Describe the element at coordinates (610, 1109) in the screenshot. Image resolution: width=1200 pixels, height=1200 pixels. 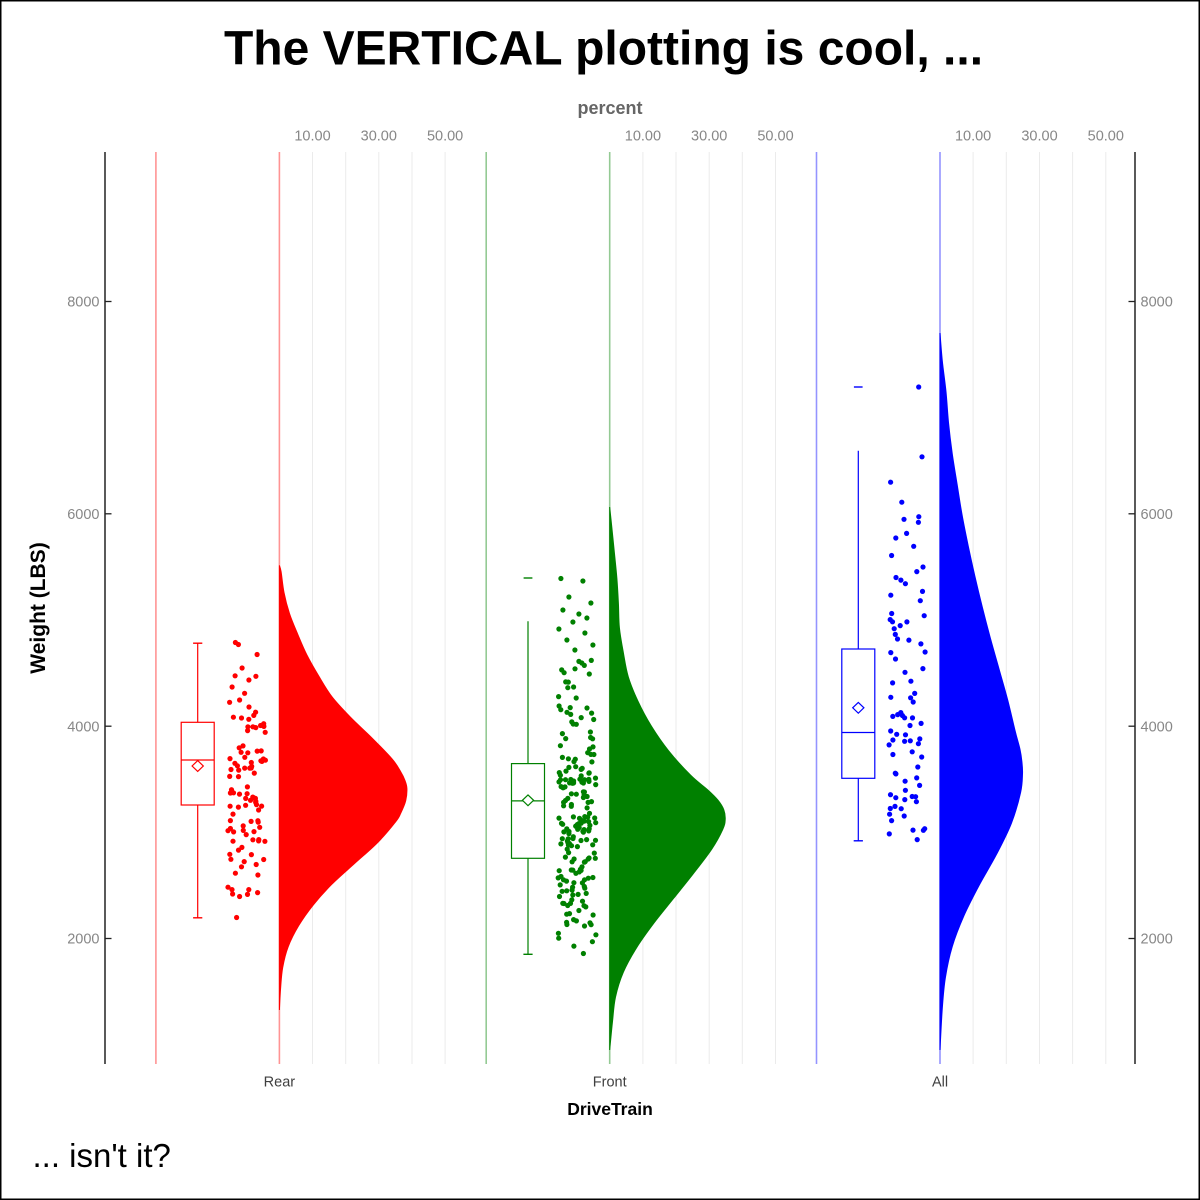
I see `svg-text: DriveTrain` at that location.